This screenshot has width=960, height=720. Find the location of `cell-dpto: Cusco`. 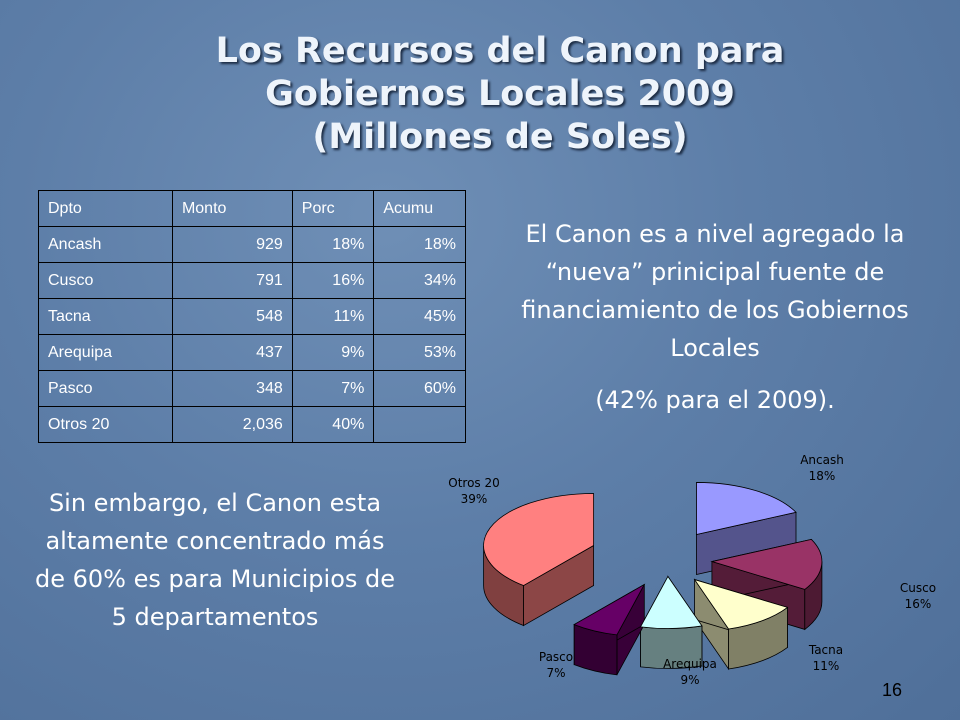

cell-dpto: Cusco is located at coordinates (105, 280).